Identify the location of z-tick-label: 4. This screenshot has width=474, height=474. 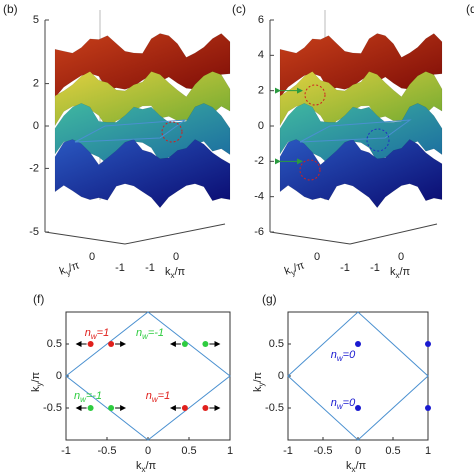
(261, 55).